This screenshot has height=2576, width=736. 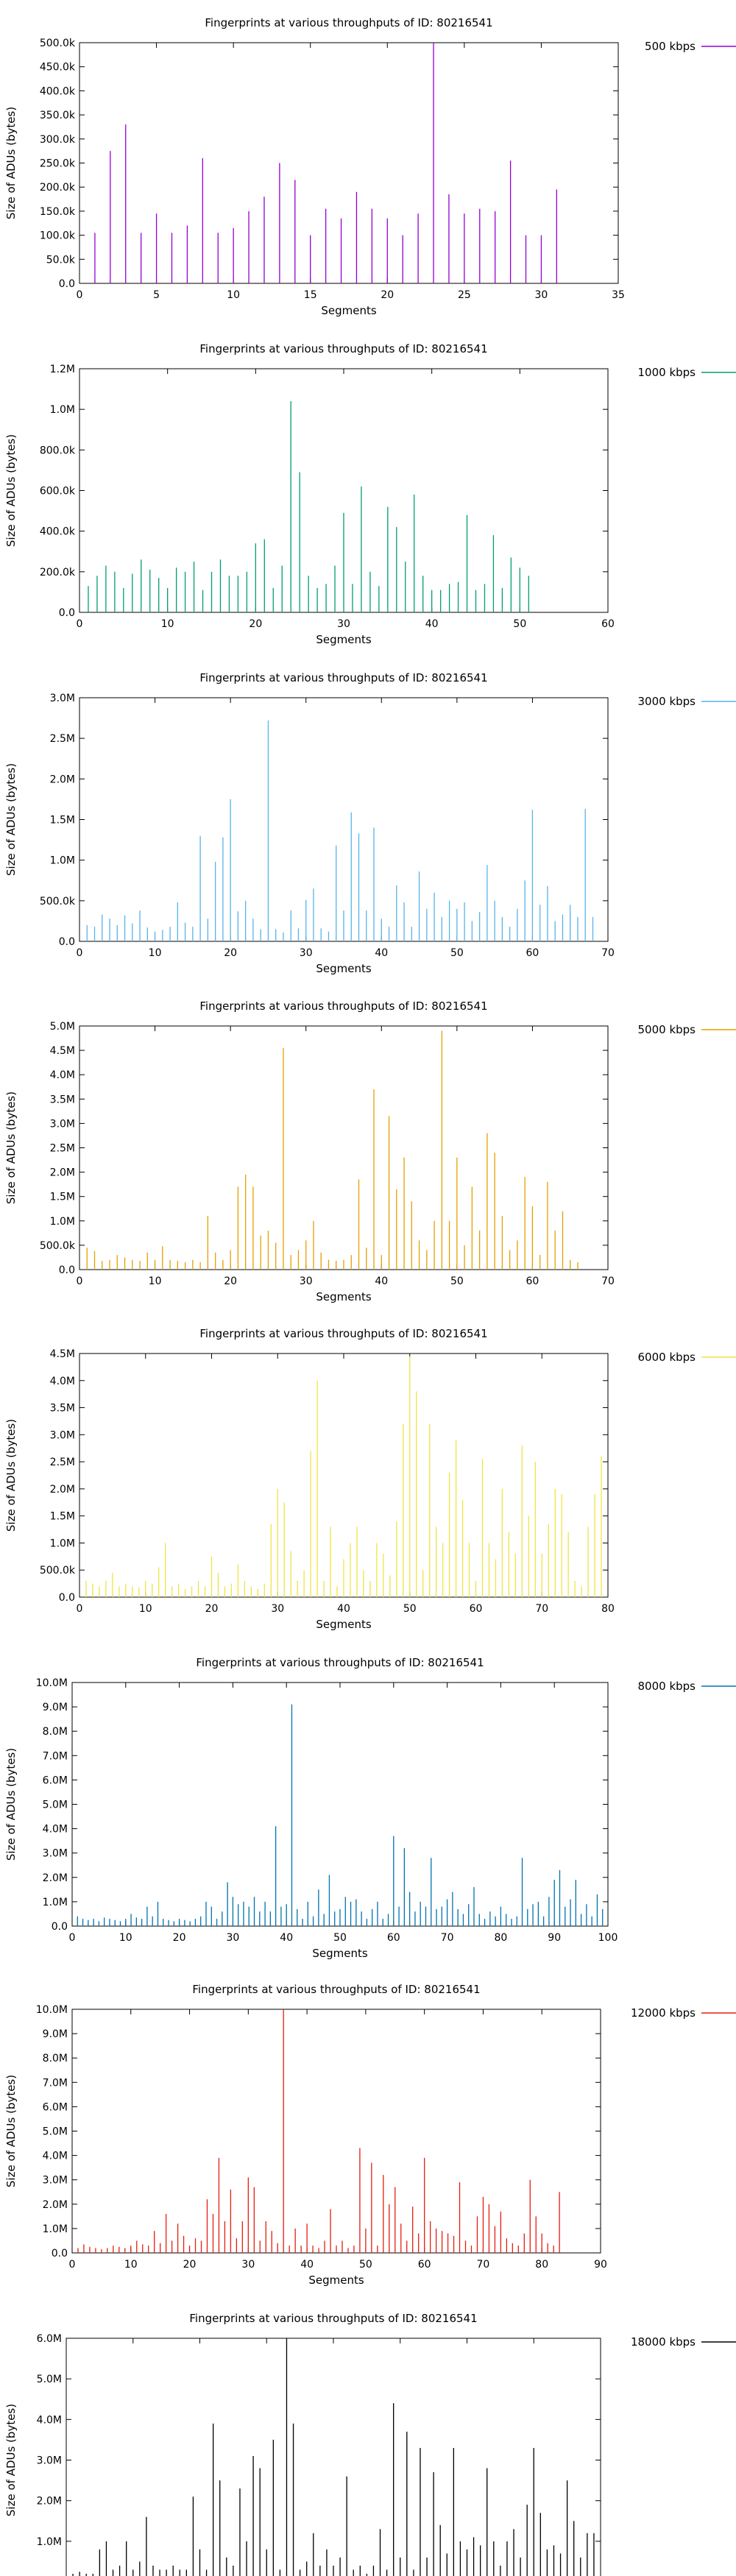 What do you see at coordinates (52, 2010) in the screenshot?
I see `y-tick-label: 10.0M` at bounding box center [52, 2010].